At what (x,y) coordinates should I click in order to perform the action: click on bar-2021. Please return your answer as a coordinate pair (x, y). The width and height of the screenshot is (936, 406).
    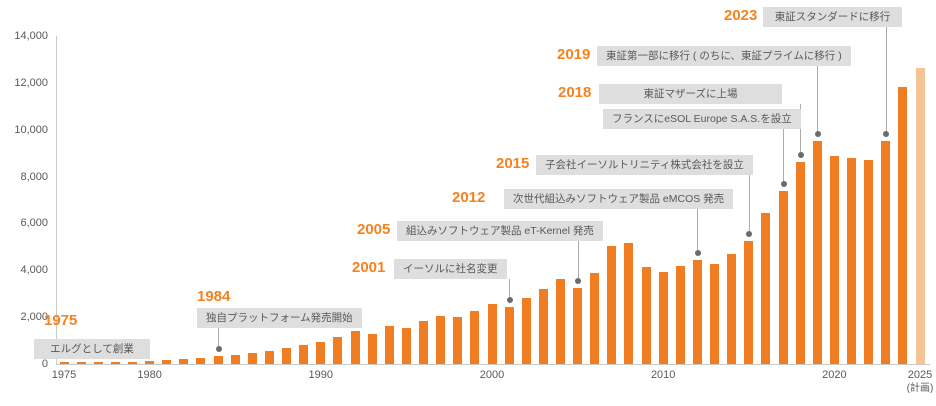
    Looking at the image, I should click on (852, 261).